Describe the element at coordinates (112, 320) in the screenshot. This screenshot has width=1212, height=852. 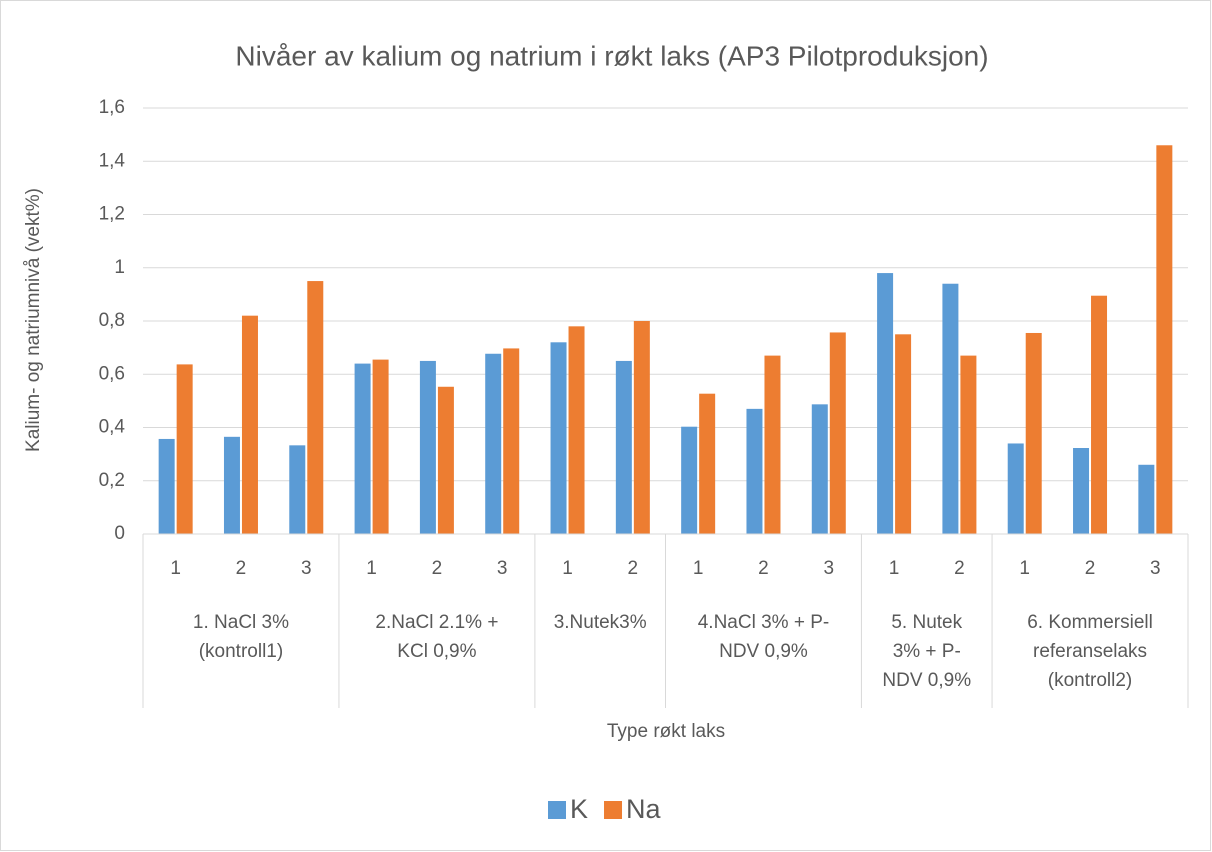
I see `y-tick-label: 0,8` at that location.